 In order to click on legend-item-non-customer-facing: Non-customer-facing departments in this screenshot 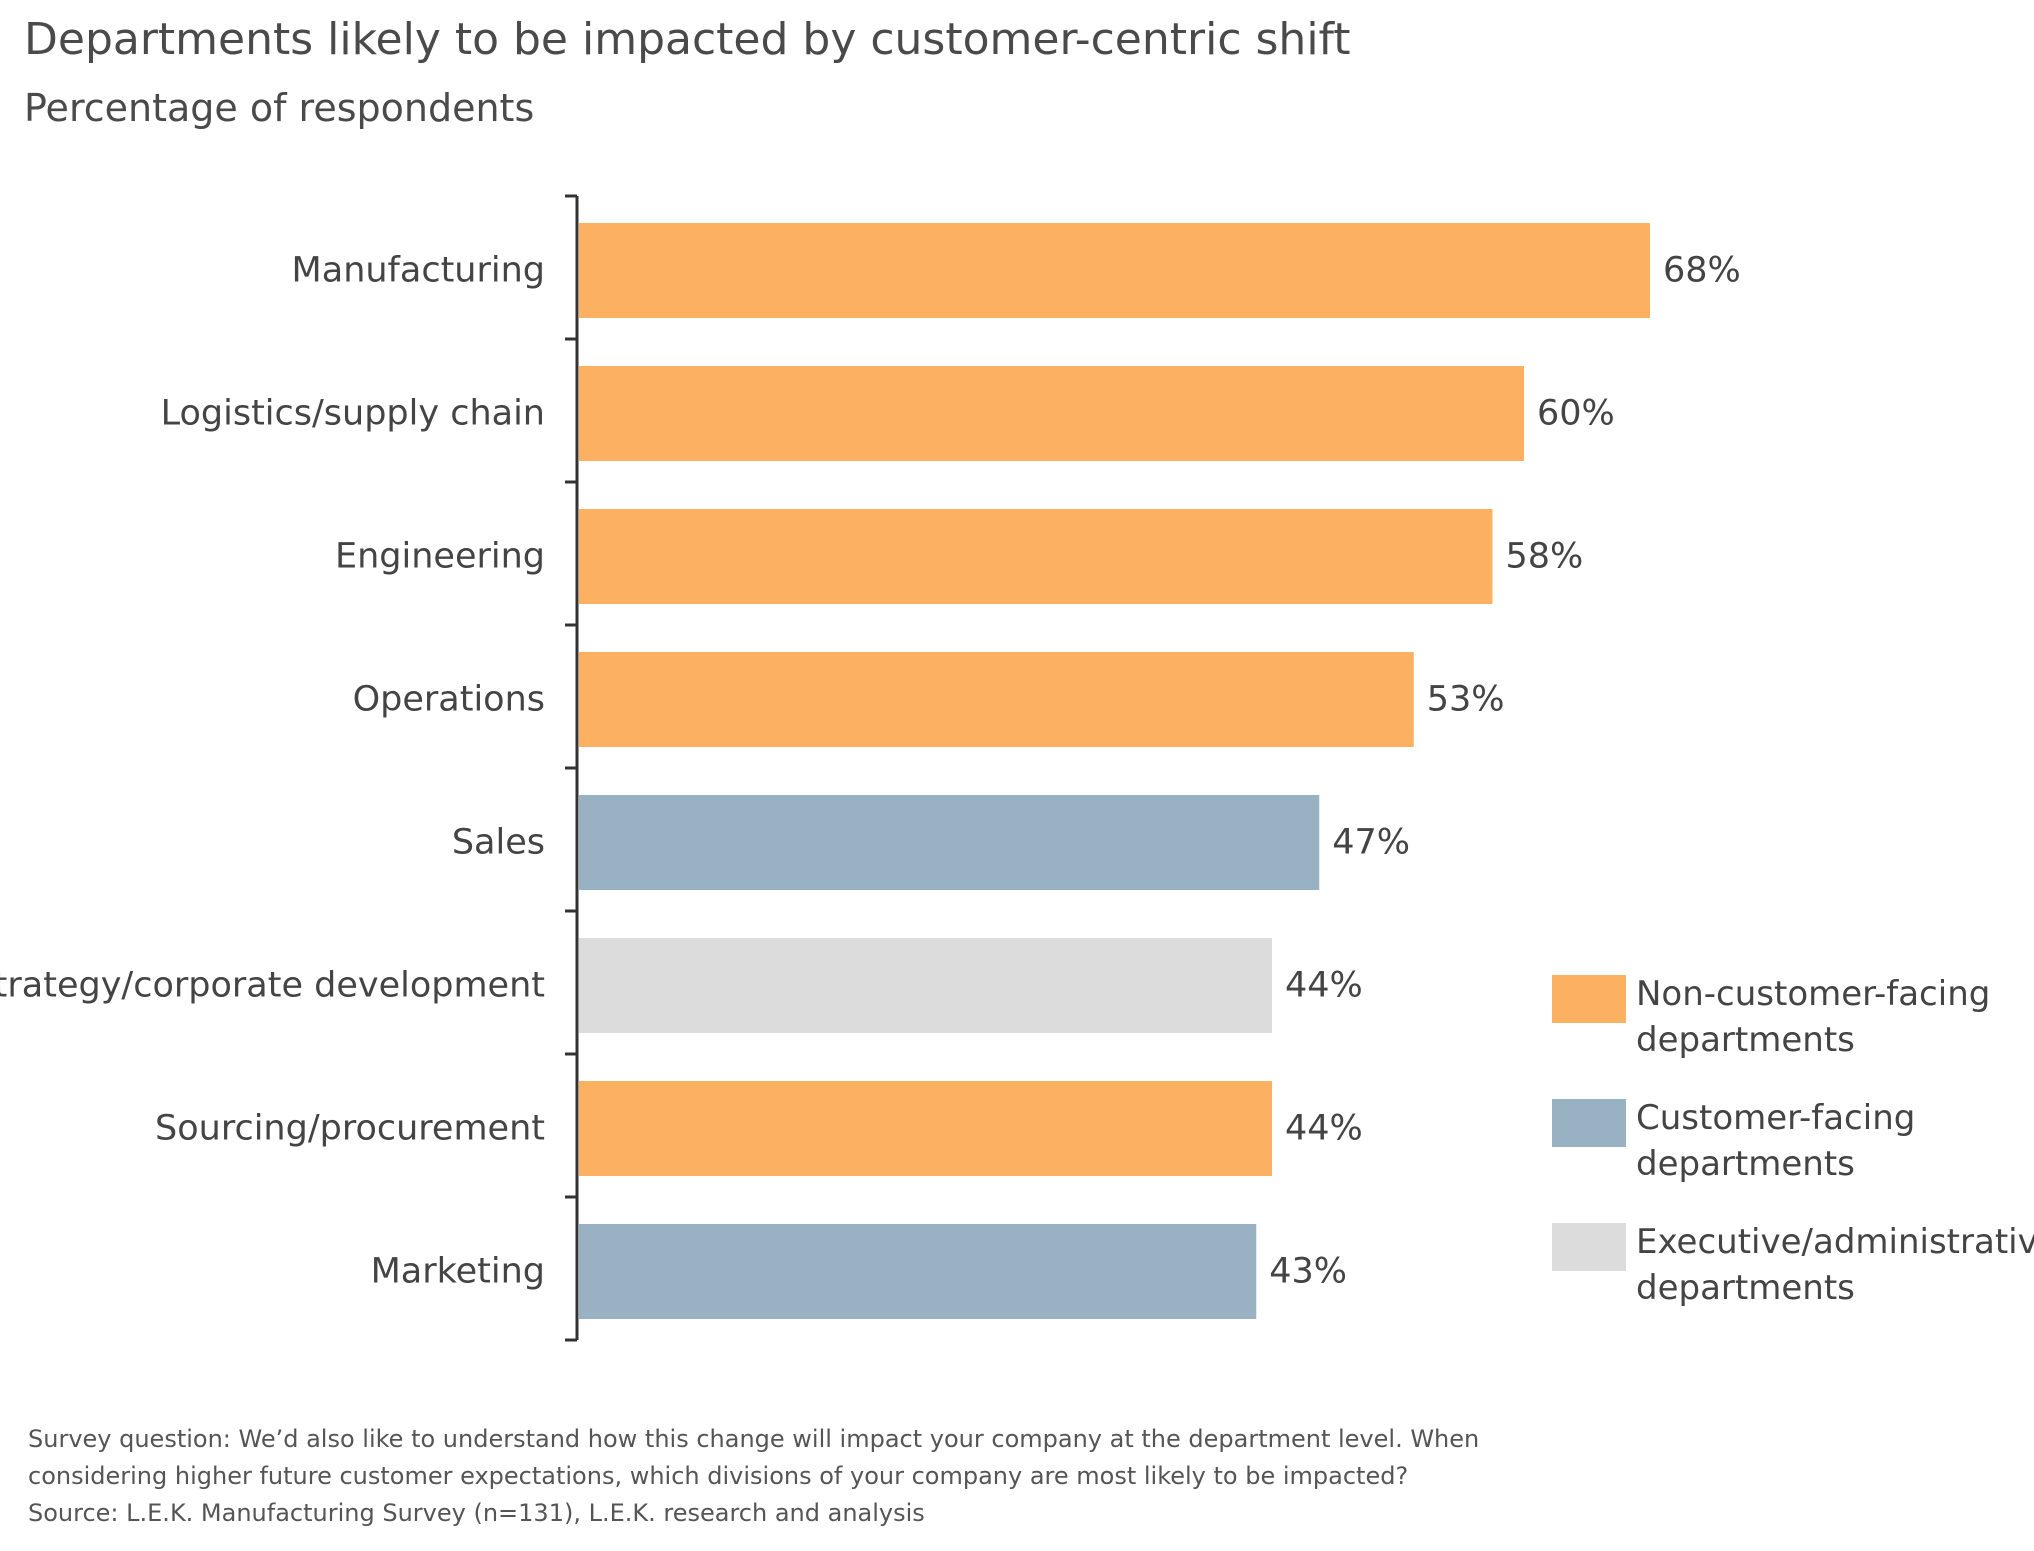, I will do `click(1787, 1018)`.